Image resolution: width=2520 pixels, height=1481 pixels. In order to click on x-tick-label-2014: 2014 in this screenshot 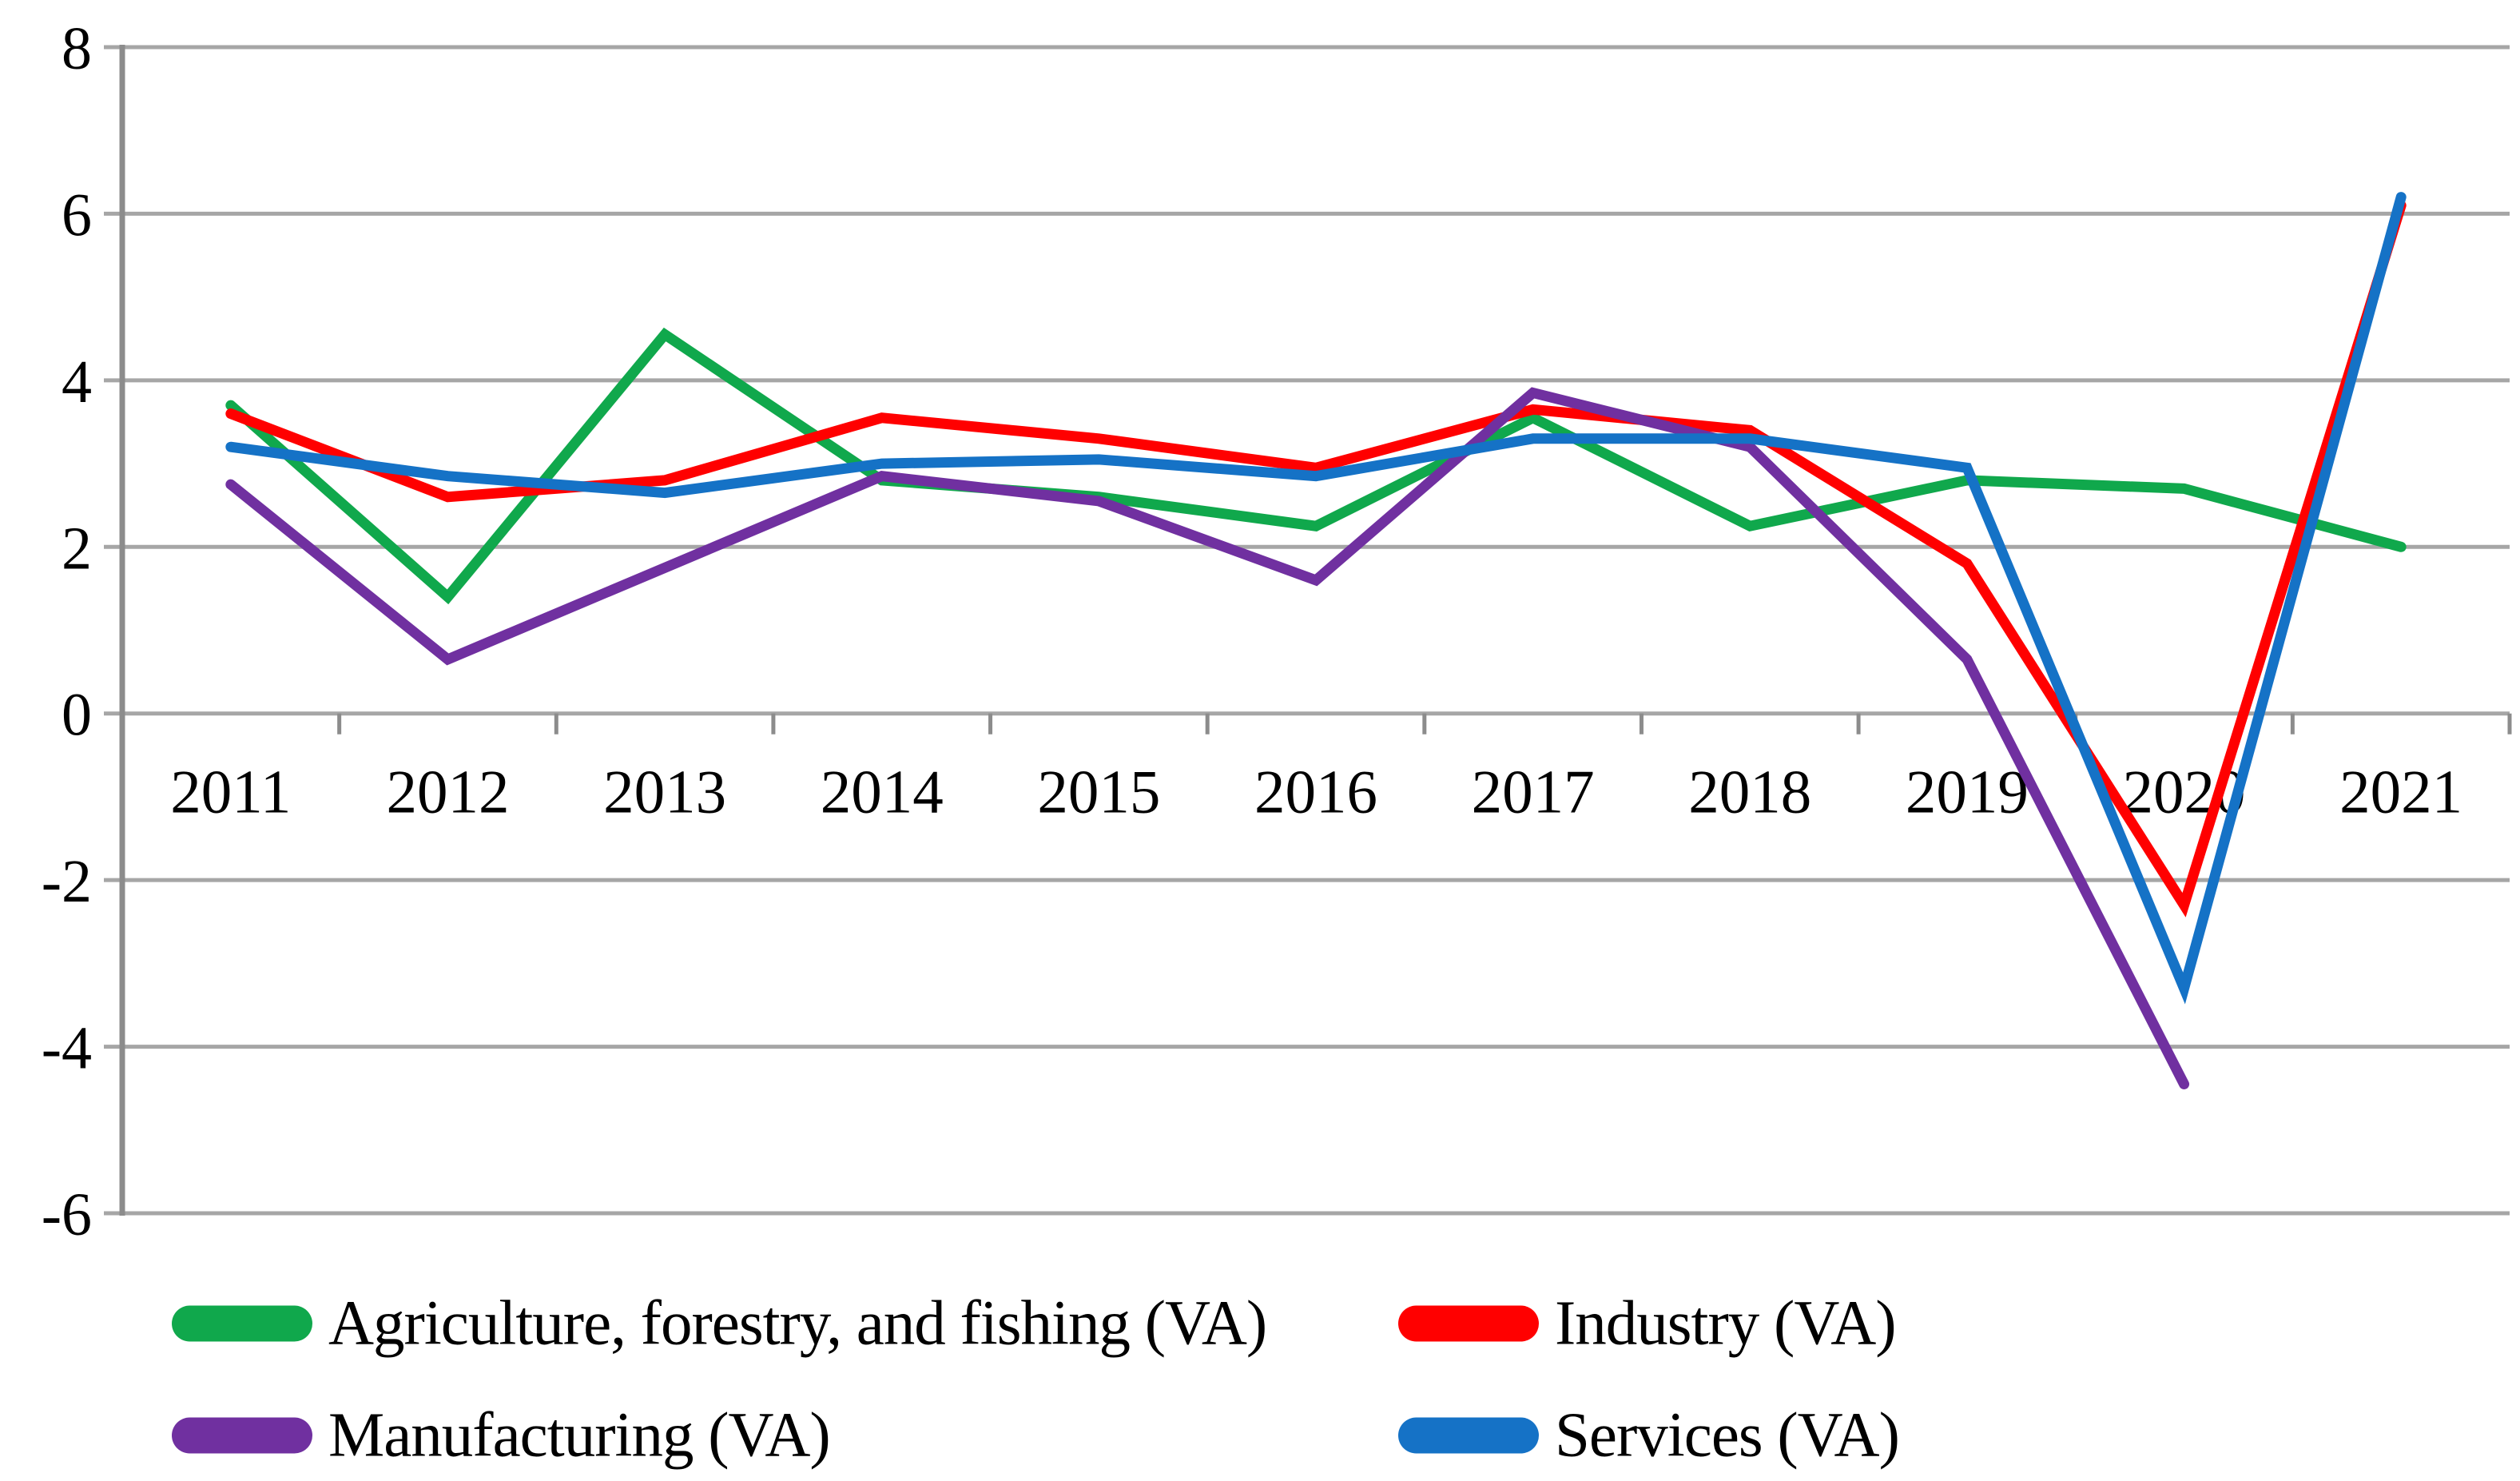, I will do `click(882, 792)`.